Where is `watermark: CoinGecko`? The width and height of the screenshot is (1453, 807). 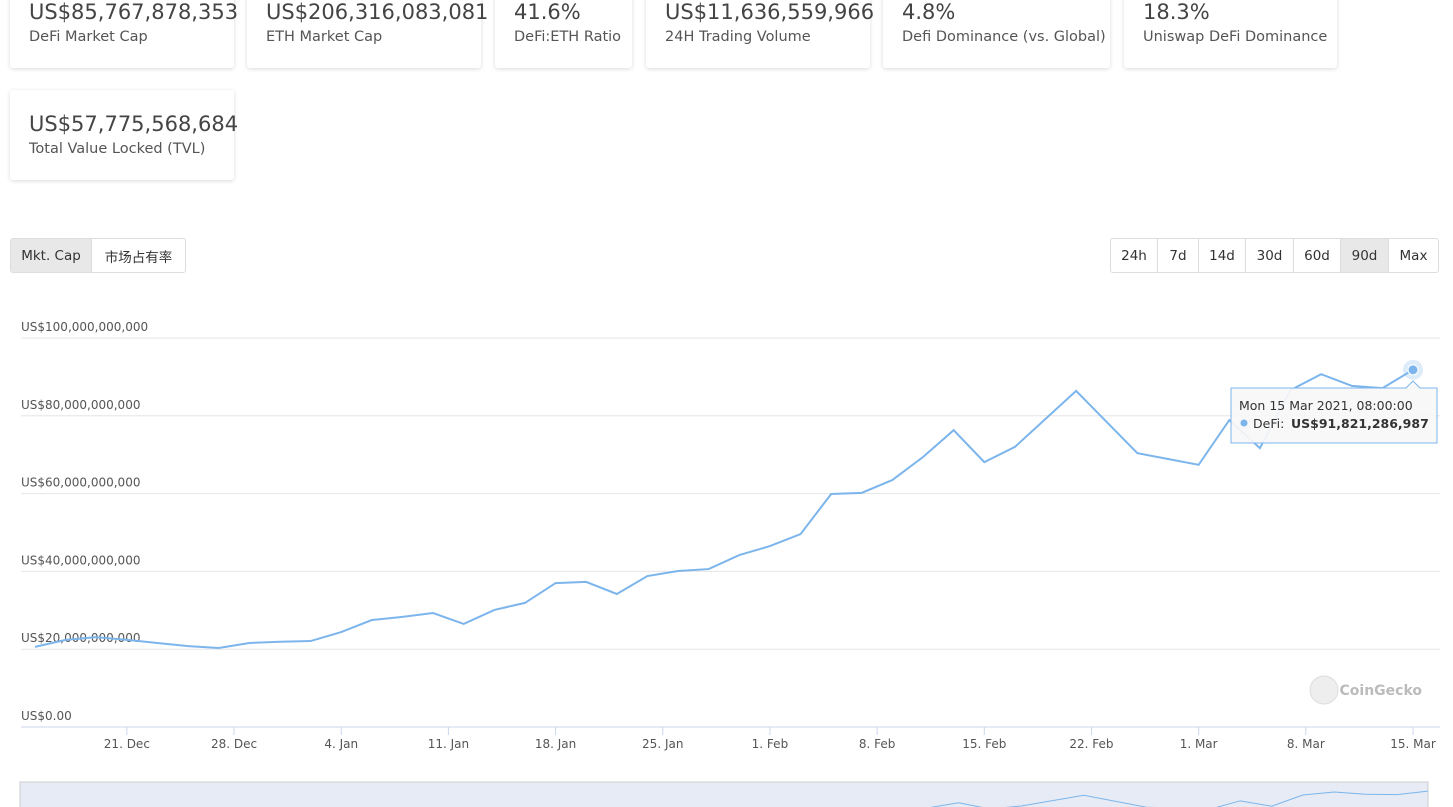
watermark: CoinGecko is located at coordinates (1381, 691).